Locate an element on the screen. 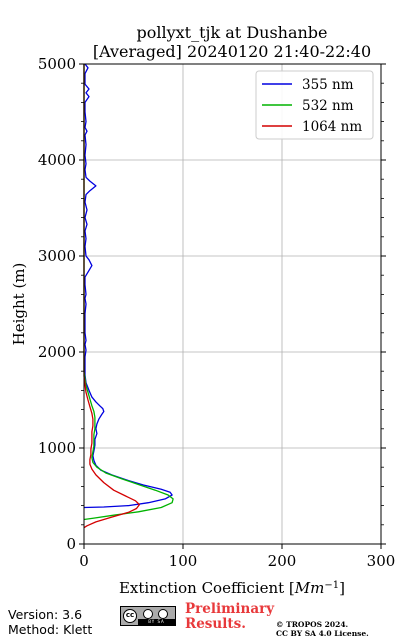  method-text: Method: Klett is located at coordinates (50, 629).